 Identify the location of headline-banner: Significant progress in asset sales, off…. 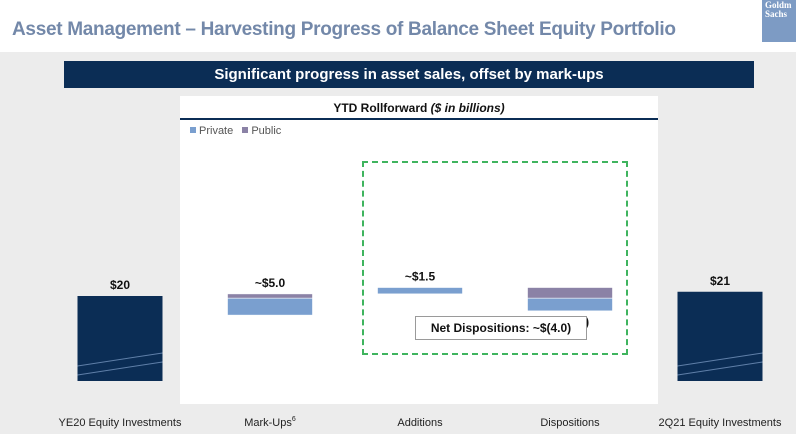
(409, 74).